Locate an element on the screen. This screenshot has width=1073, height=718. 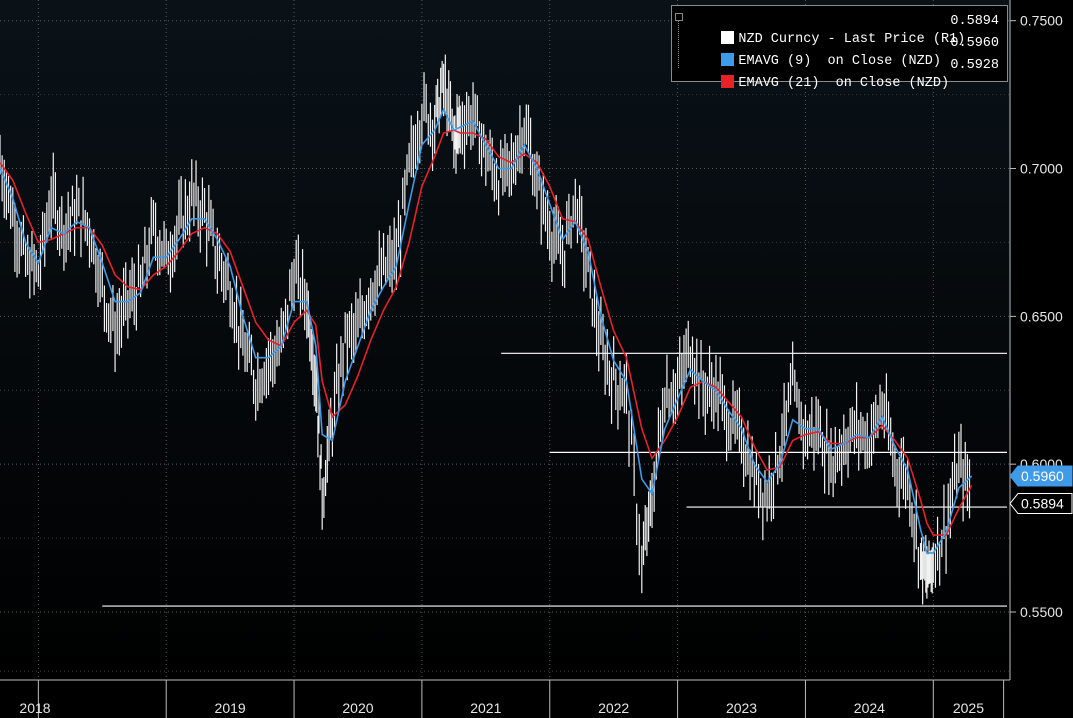
x-tick-label: 2022 is located at coordinates (613, 708).